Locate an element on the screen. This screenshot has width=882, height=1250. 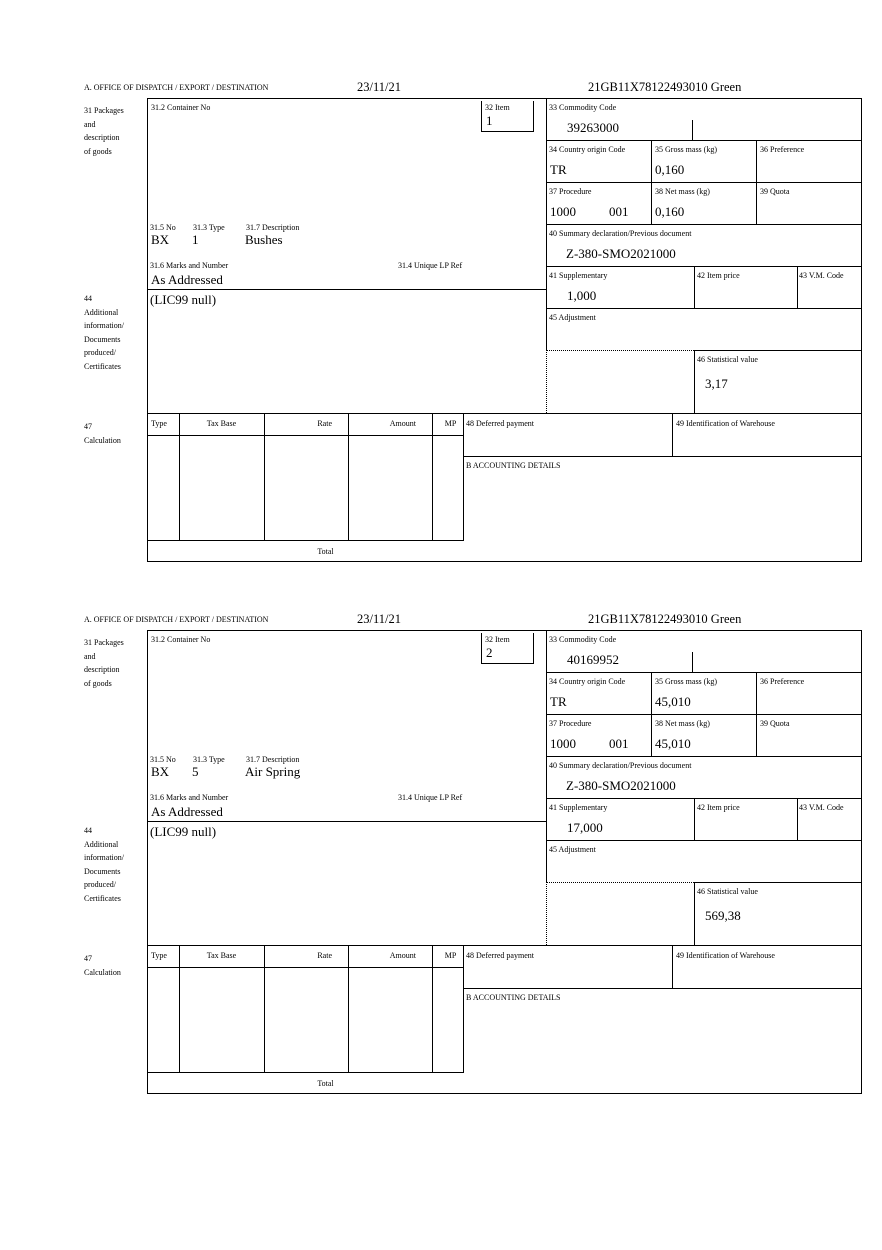
country-origin-value: TR is located at coordinates (558, 701).